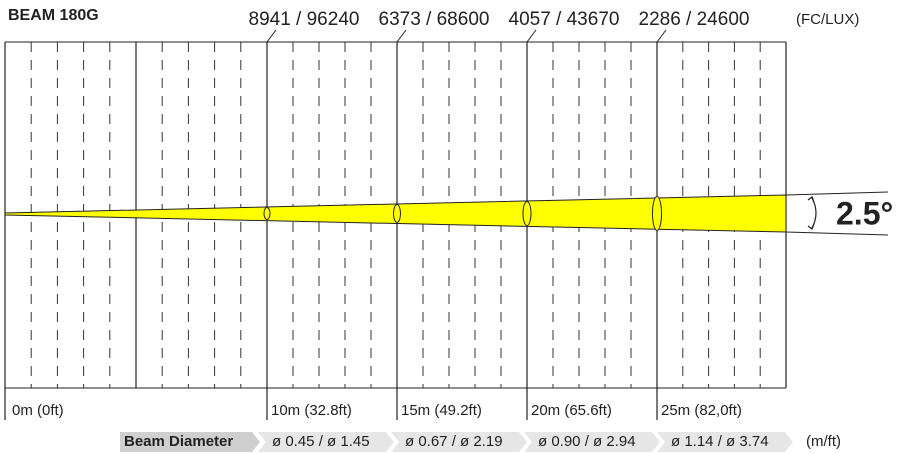  I want to click on beam-angle: 2.5°, so click(864, 213).